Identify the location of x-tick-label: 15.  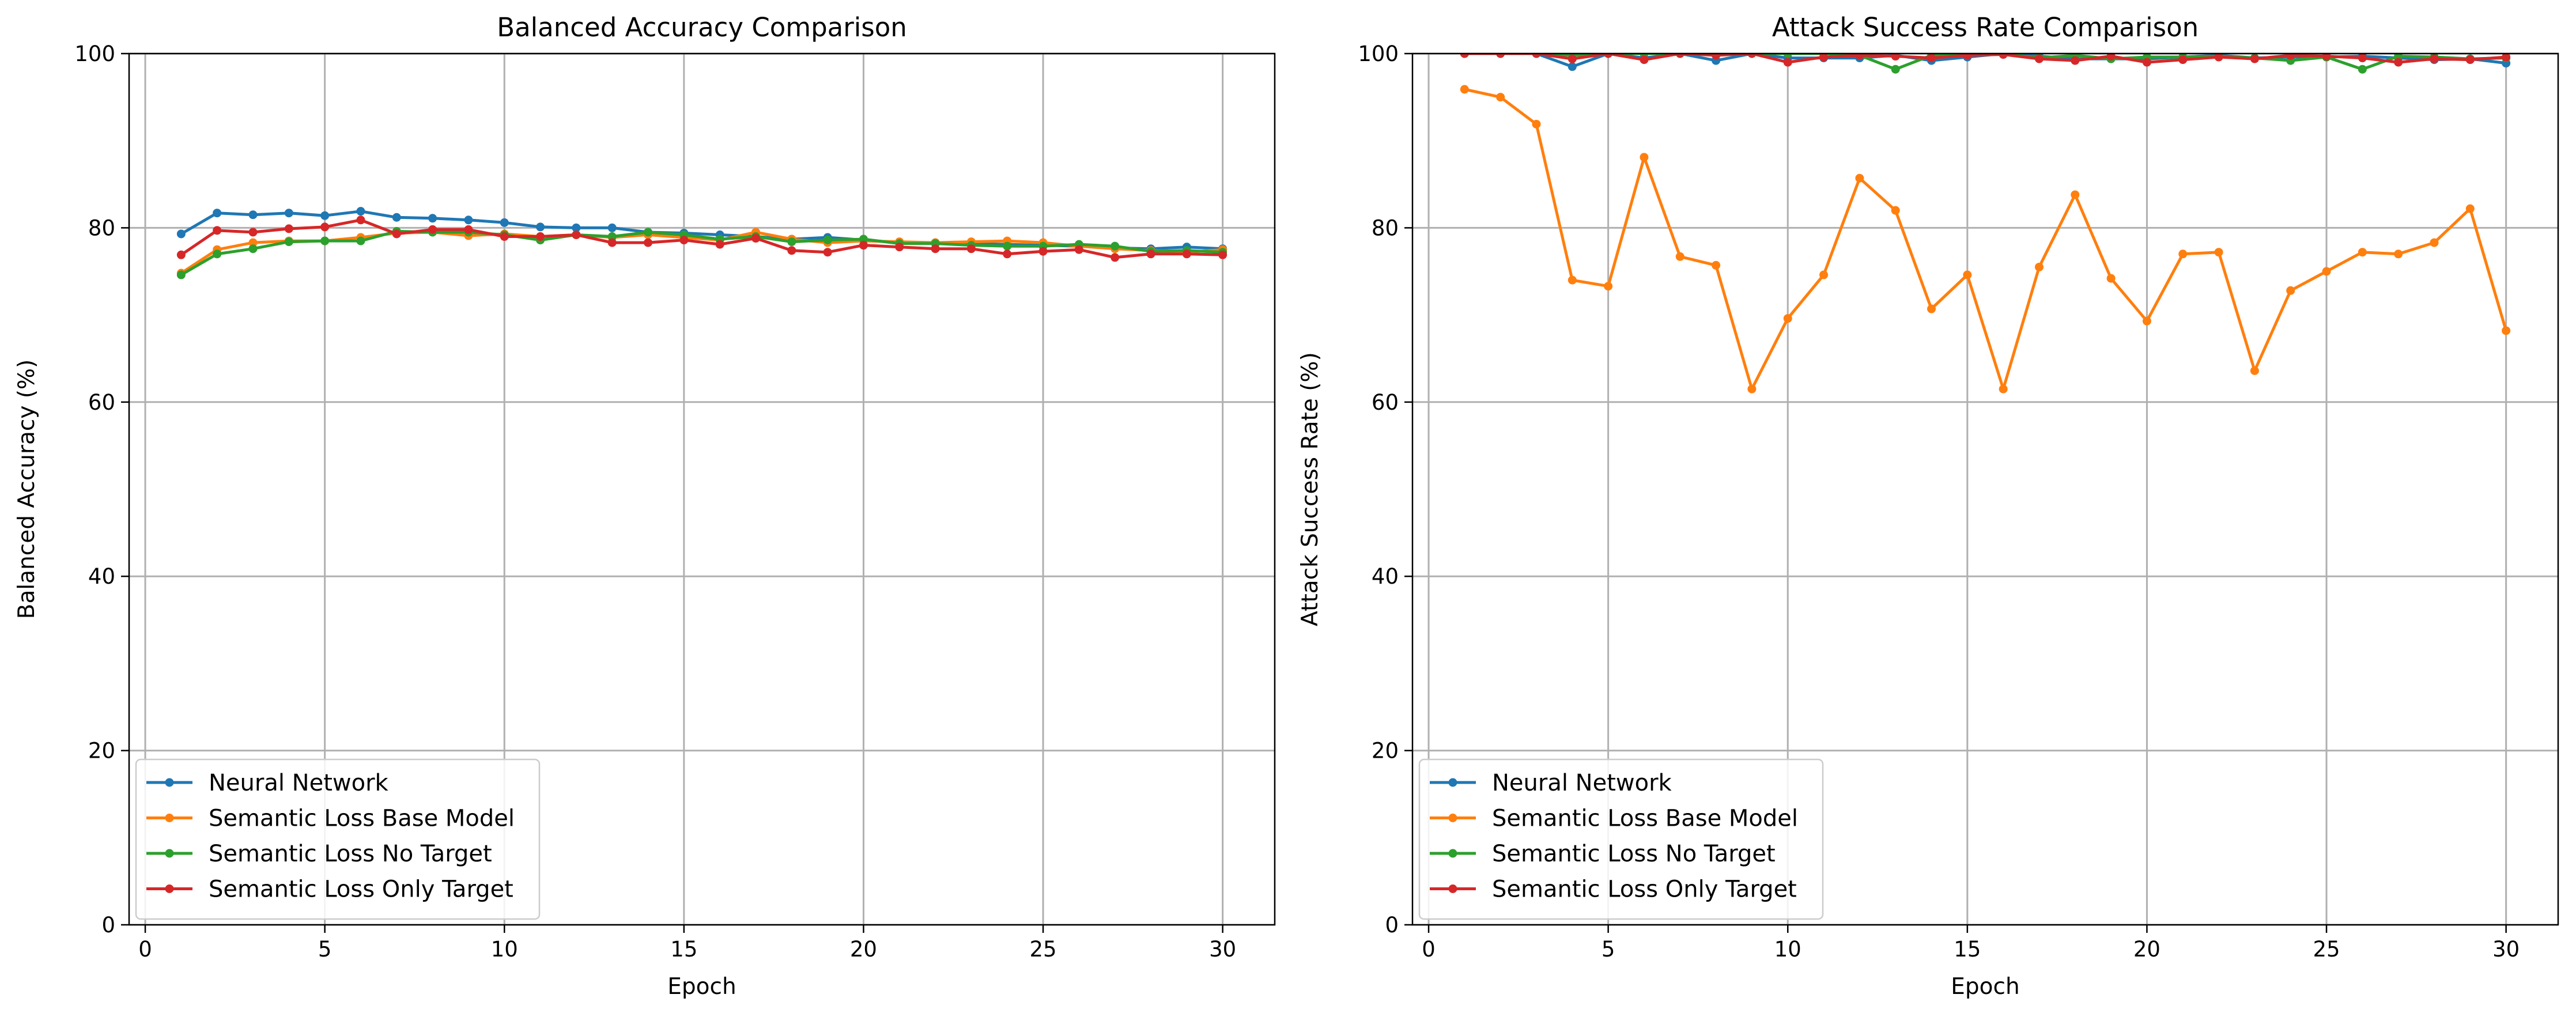
(1967, 949).